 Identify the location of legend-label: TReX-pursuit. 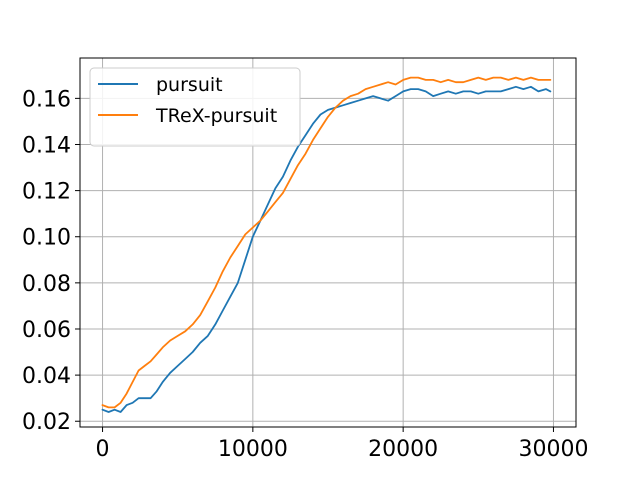
(216, 116).